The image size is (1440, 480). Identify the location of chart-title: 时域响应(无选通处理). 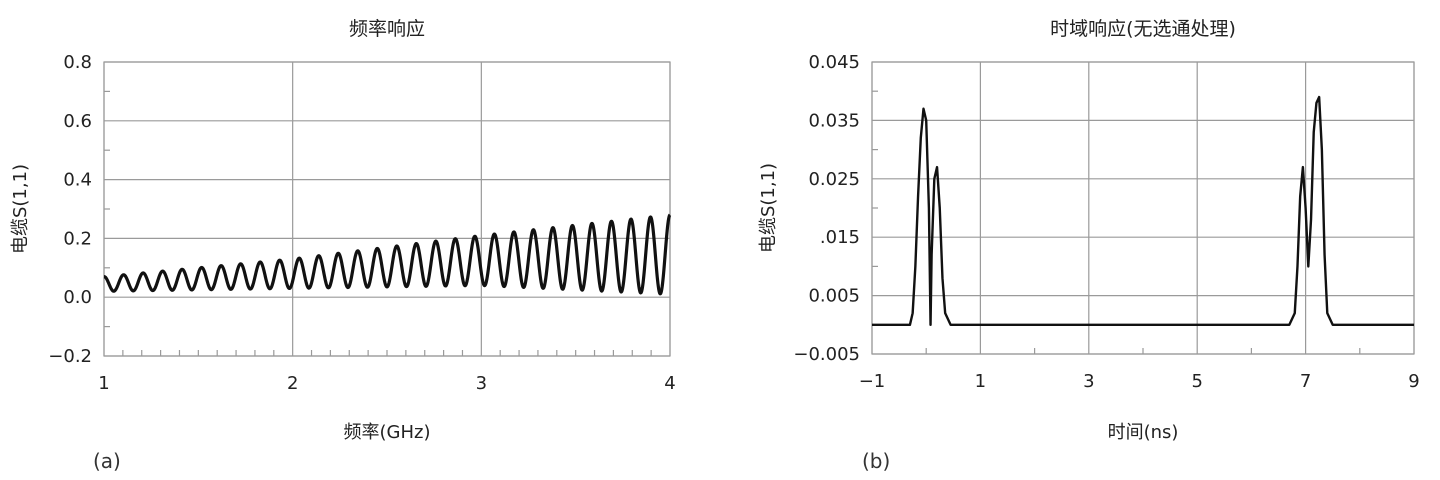
(1143, 29).